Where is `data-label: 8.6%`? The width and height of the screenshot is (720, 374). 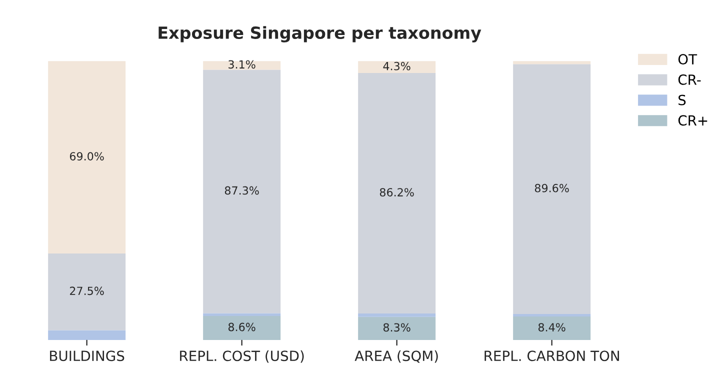
data-label: 8.6% is located at coordinates (242, 327).